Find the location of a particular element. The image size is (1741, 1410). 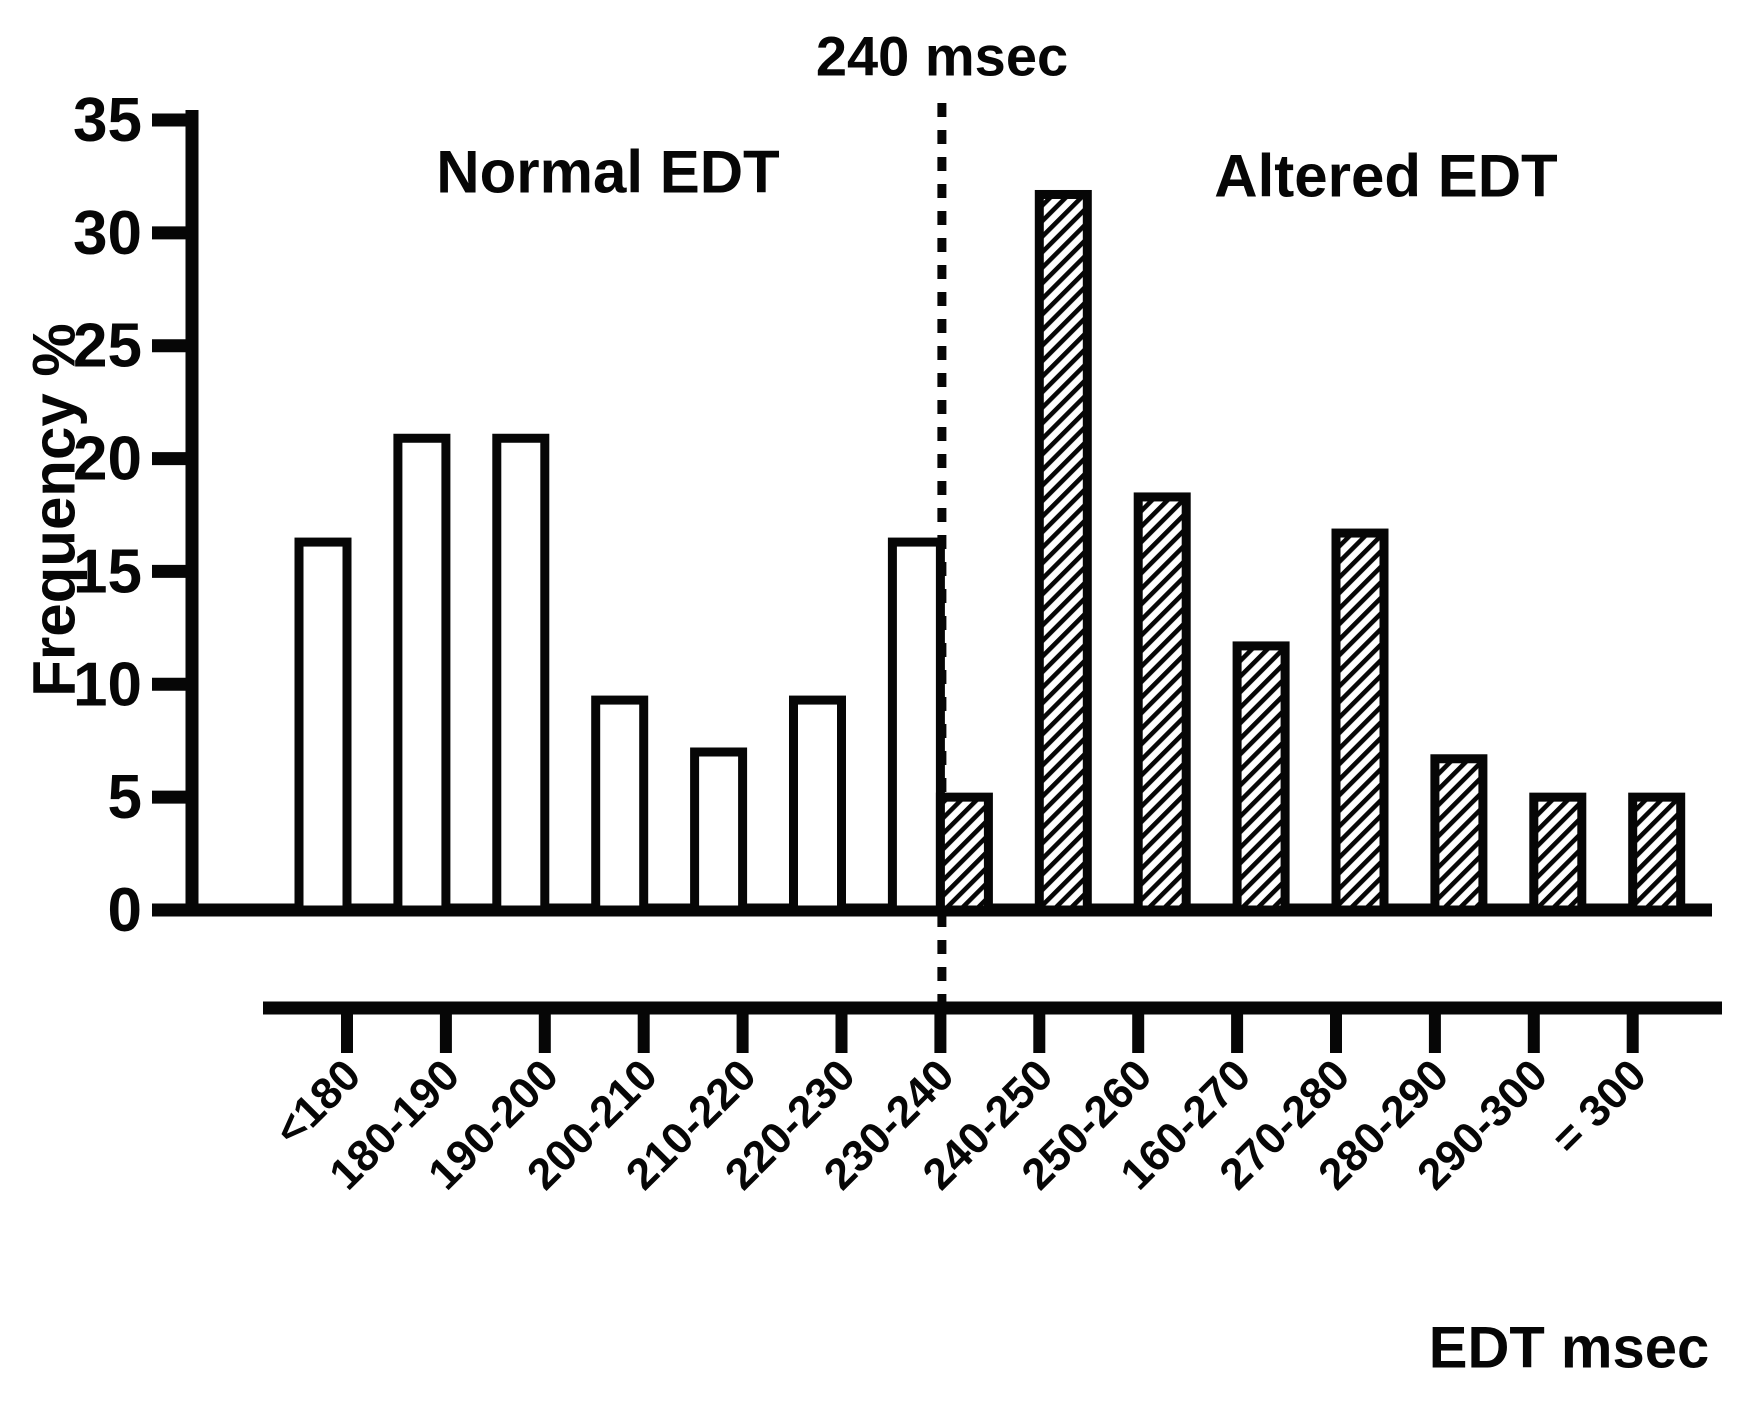

x-tick-label: = 300 is located at coordinates (1598, 1106).